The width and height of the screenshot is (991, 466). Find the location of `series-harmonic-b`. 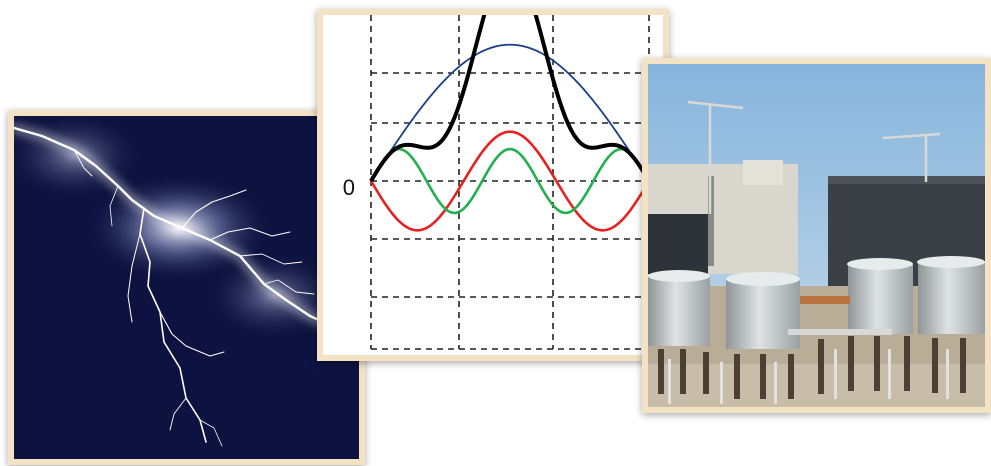

series-harmonic-b is located at coordinates (510, 181).